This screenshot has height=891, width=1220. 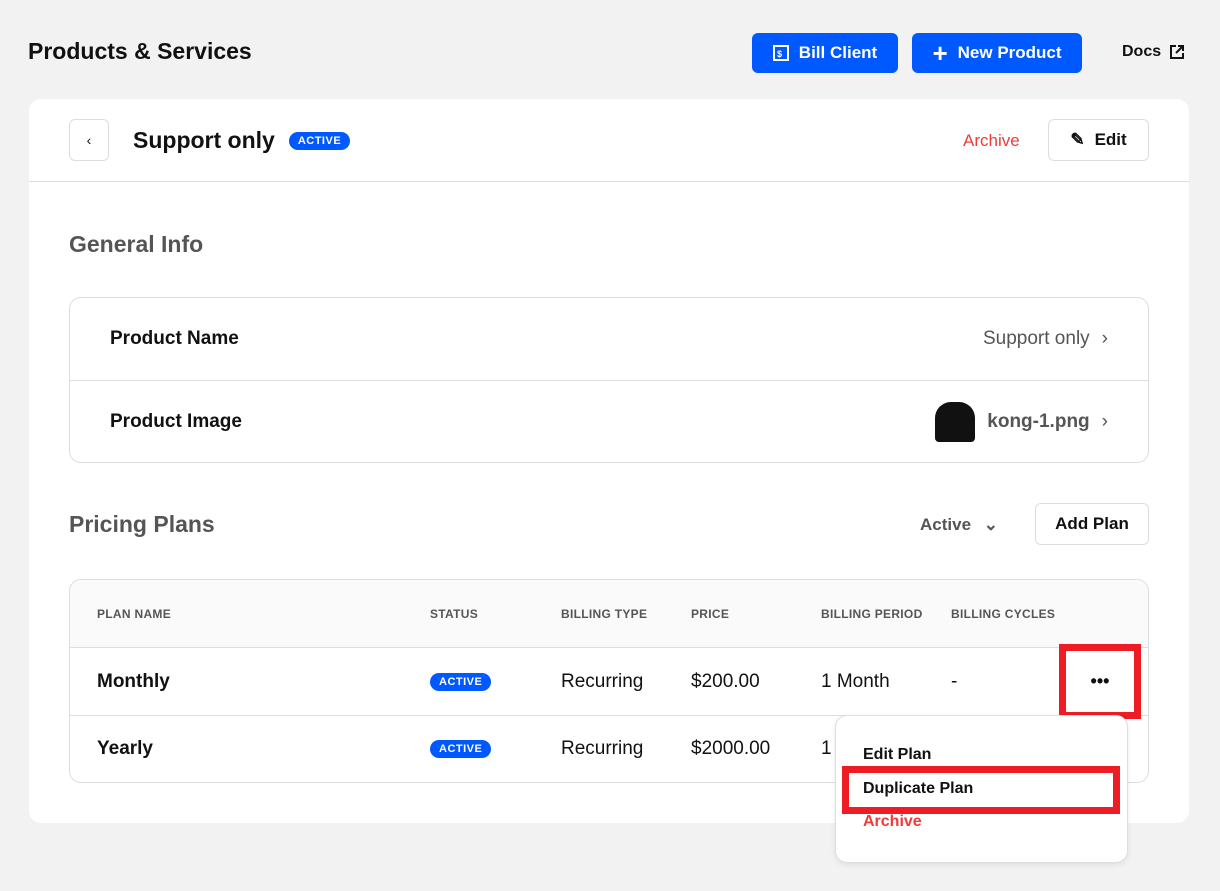 I want to click on cell-cycles: -, so click(x=954, y=681).